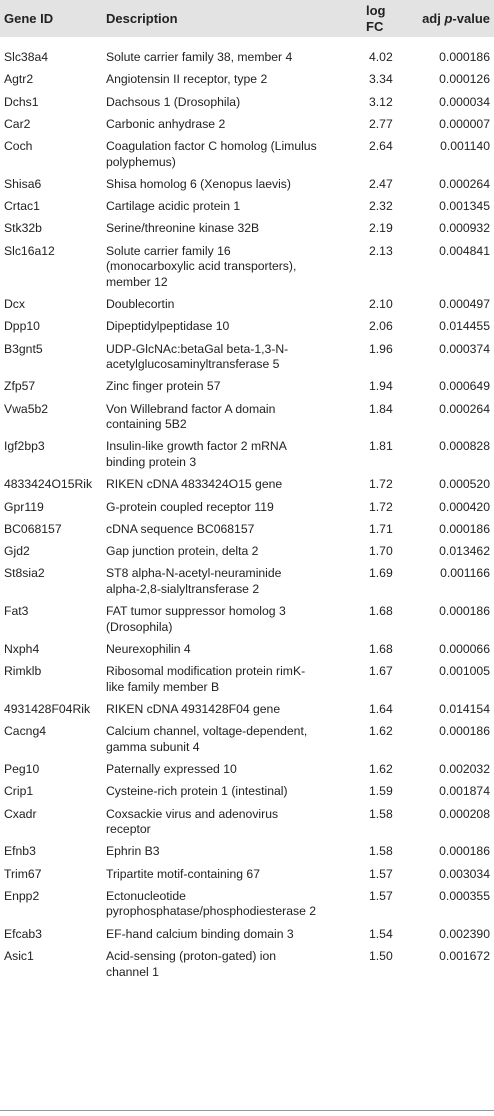 This screenshot has width=494, height=1116. What do you see at coordinates (381, 708) in the screenshot?
I see `cell-log-fc: 1.64` at bounding box center [381, 708].